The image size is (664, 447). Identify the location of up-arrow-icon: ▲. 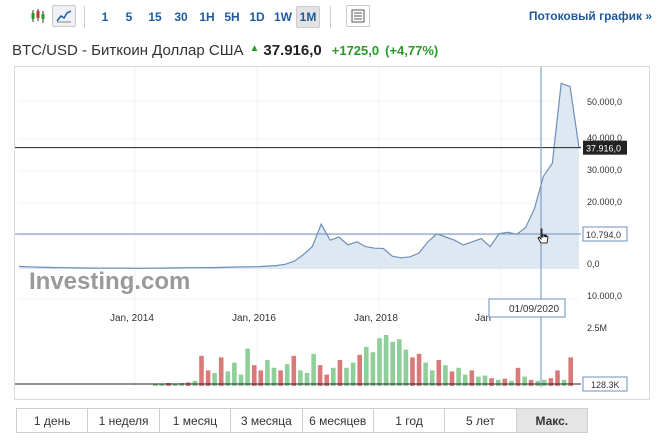
(254, 48).